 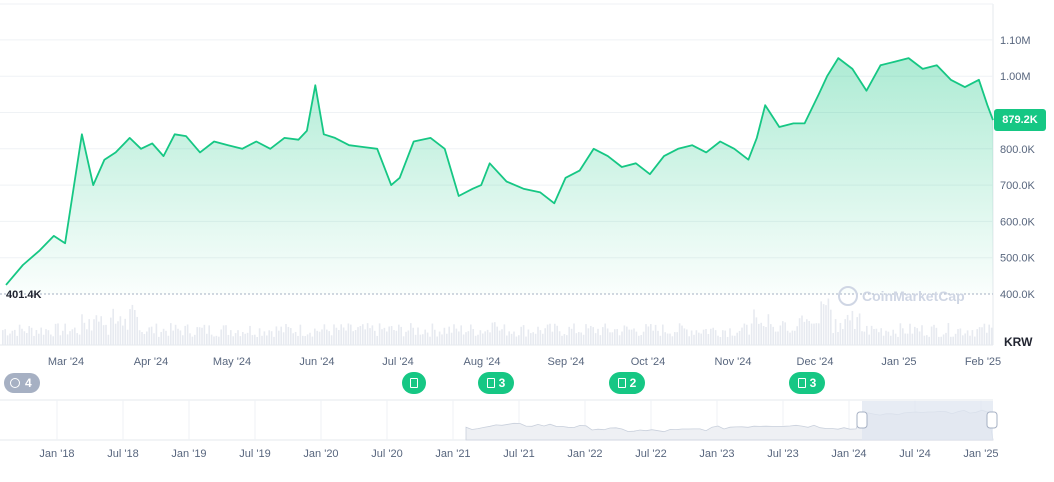 What do you see at coordinates (627, 383) in the screenshot?
I see `event-marker-3: 2` at bounding box center [627, 383].